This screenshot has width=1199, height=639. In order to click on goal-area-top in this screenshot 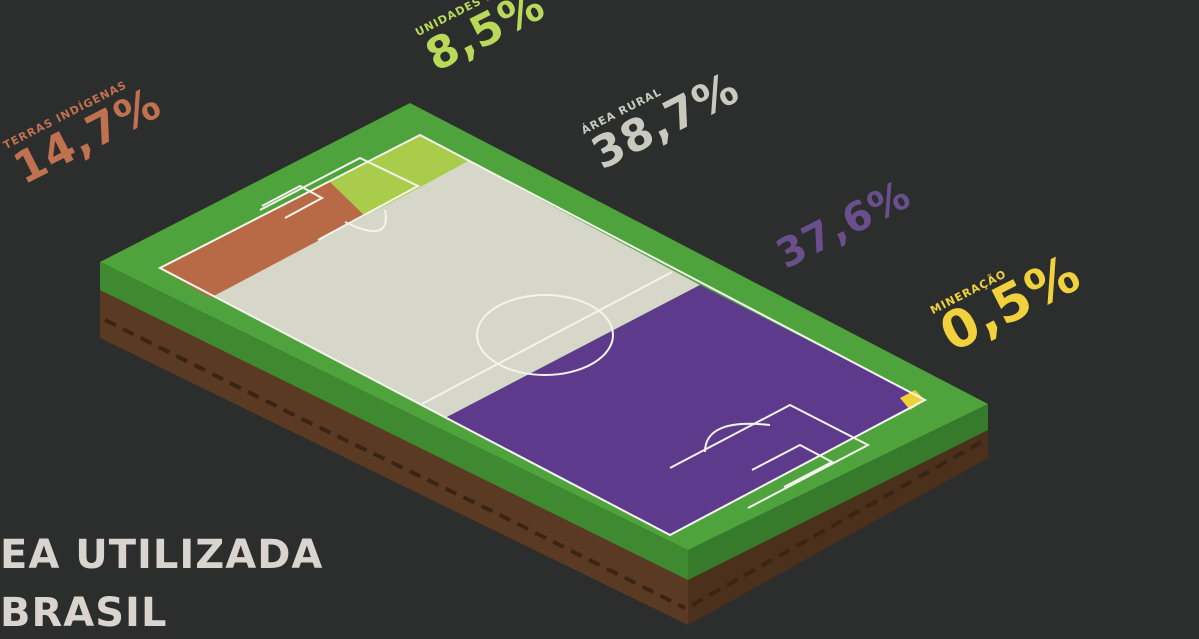, I will do `click(293, 201)`.